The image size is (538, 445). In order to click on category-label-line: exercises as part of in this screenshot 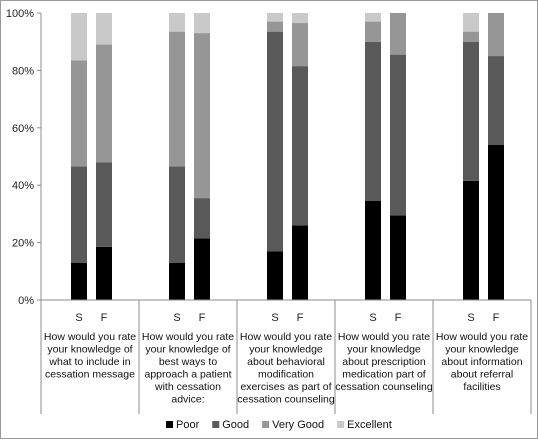, I will do `click(285, 387)`.